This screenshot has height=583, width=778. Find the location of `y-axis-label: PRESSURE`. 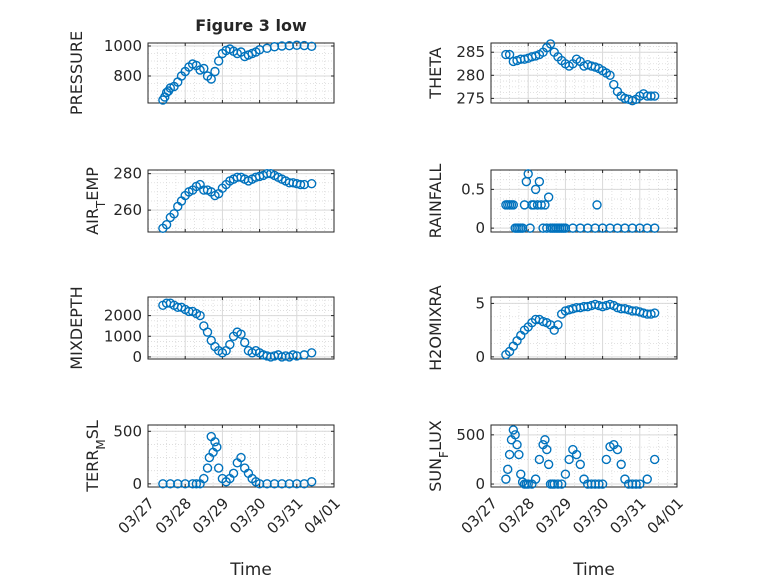

y-axis-label: PRESSURE is located at coordinates (76, 73).